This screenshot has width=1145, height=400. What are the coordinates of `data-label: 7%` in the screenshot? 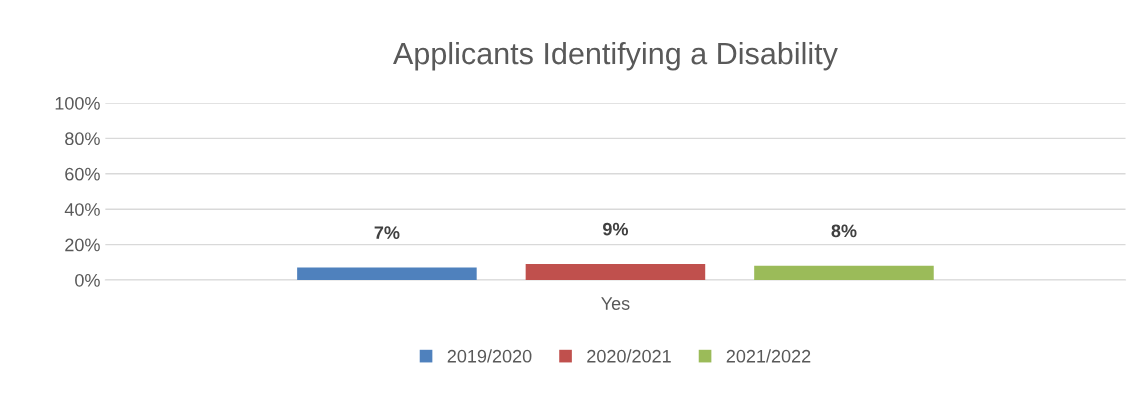 It's located at (387, 232).